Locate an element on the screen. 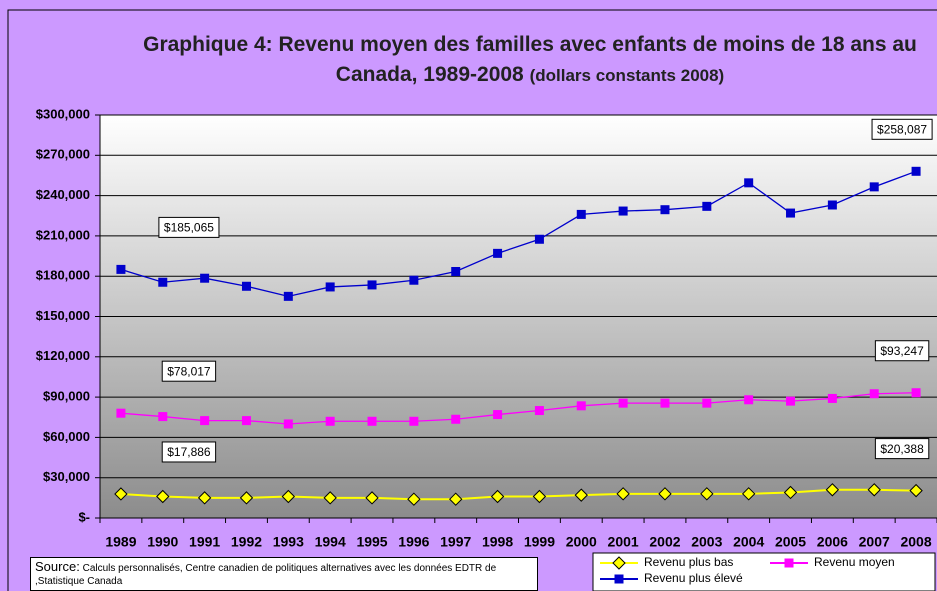 The height and width of the screenshot is (591, 937). data-label: $185,065 is located at coordinates (189, 228).